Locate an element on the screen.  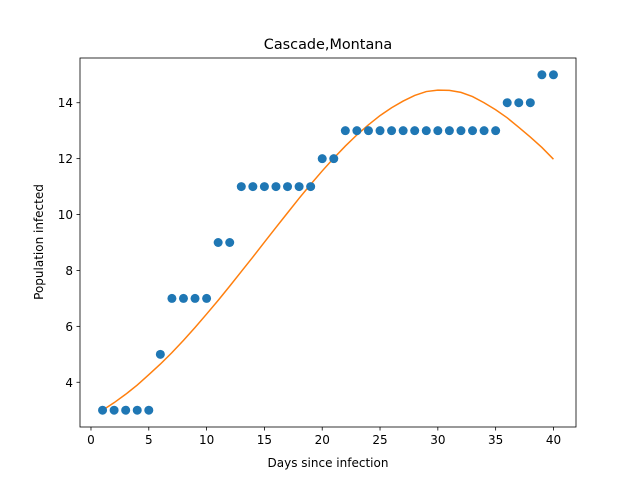
x-tick-label: 5 is located at coordinates (149, 440).